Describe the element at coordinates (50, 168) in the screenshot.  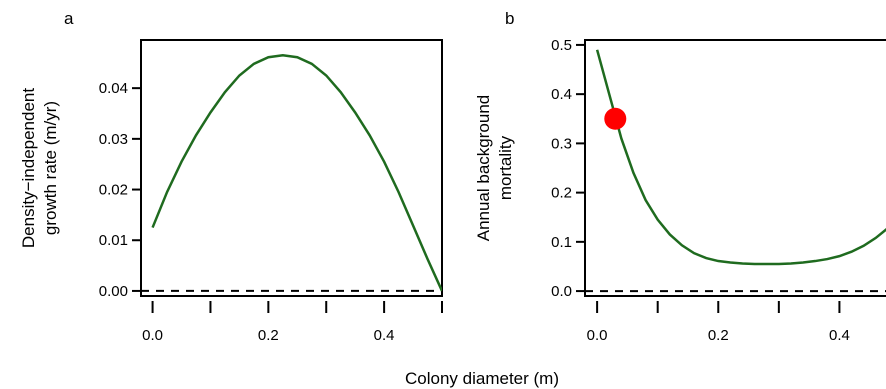
I see `y-axis-title-line: growth rate (m/yr)` at that location.